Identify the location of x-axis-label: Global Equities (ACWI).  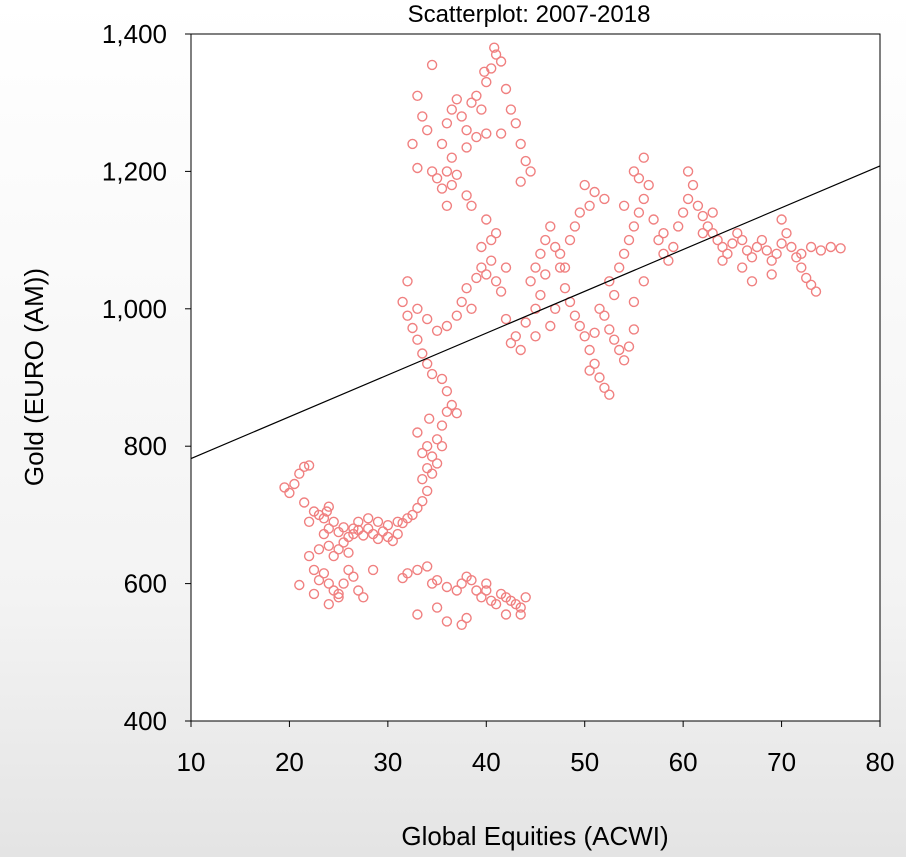
(534, 836).